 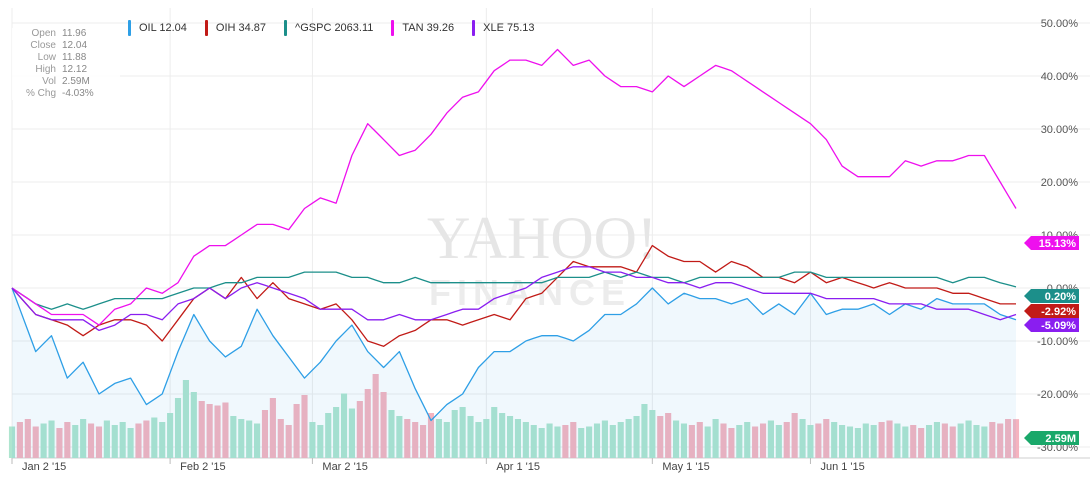 I want to click on legend-item: ^GSPC 2063.11, so click(x=328, y=28).